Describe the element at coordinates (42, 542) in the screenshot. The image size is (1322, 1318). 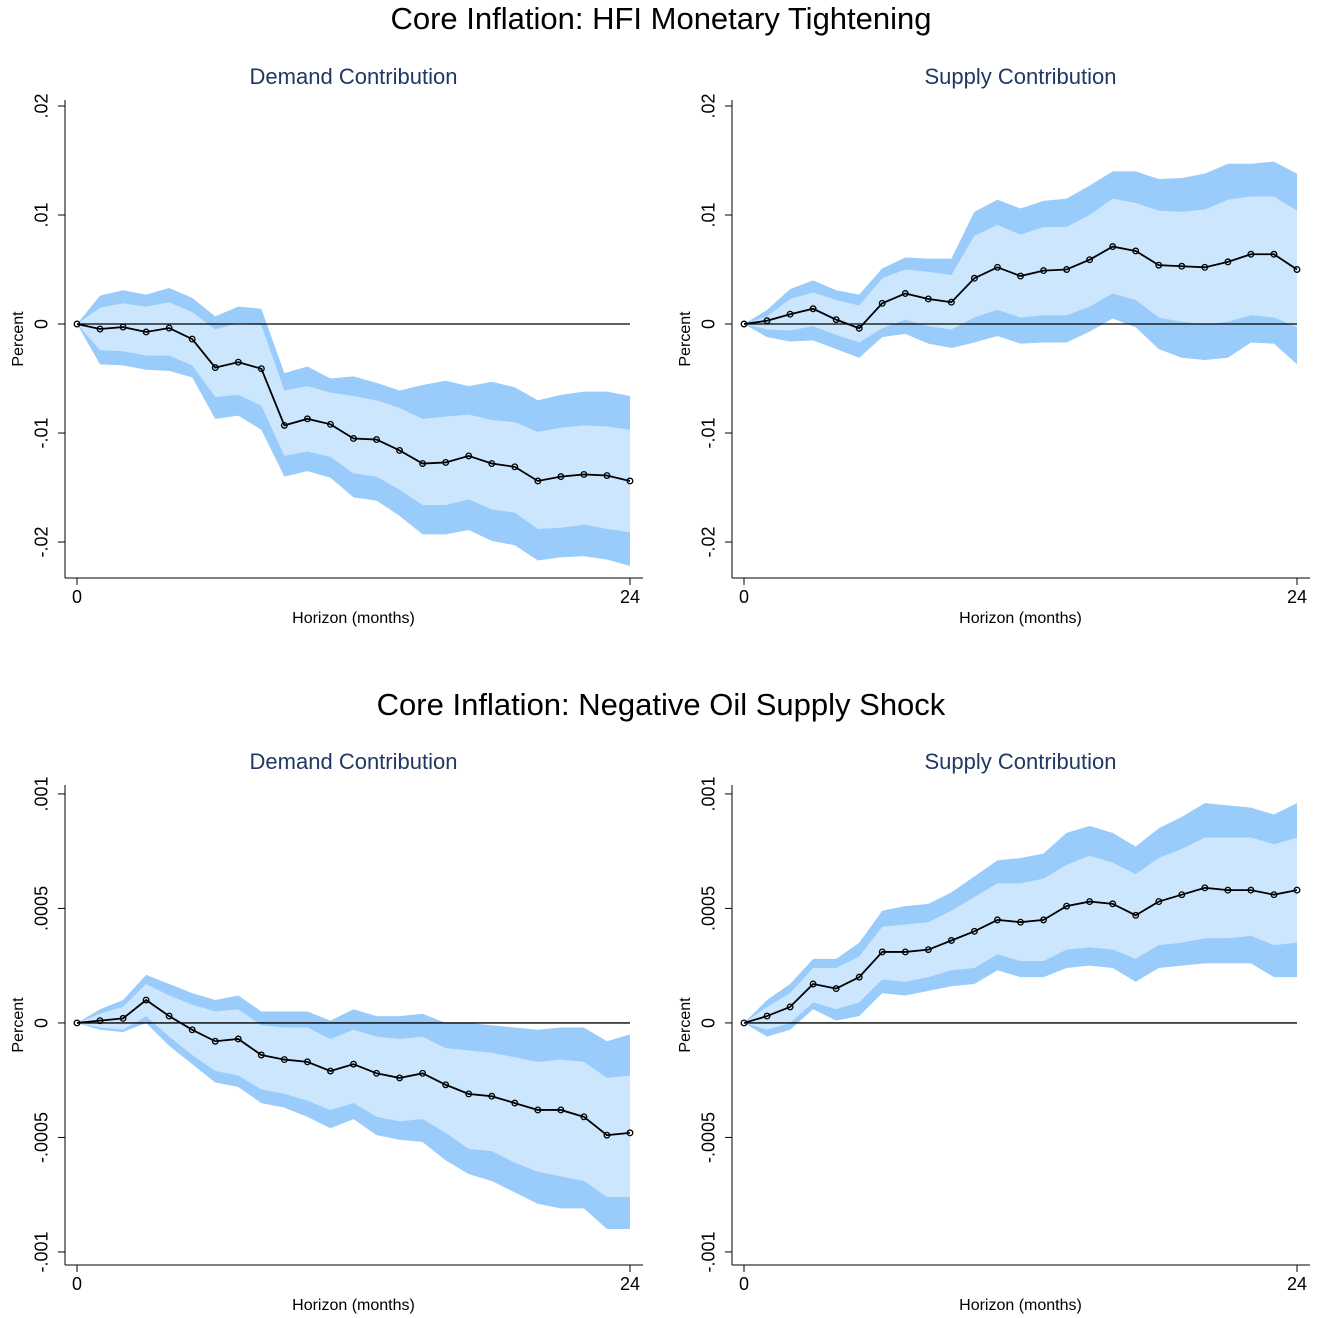
I see `y-tick-label: -.02` at that location.